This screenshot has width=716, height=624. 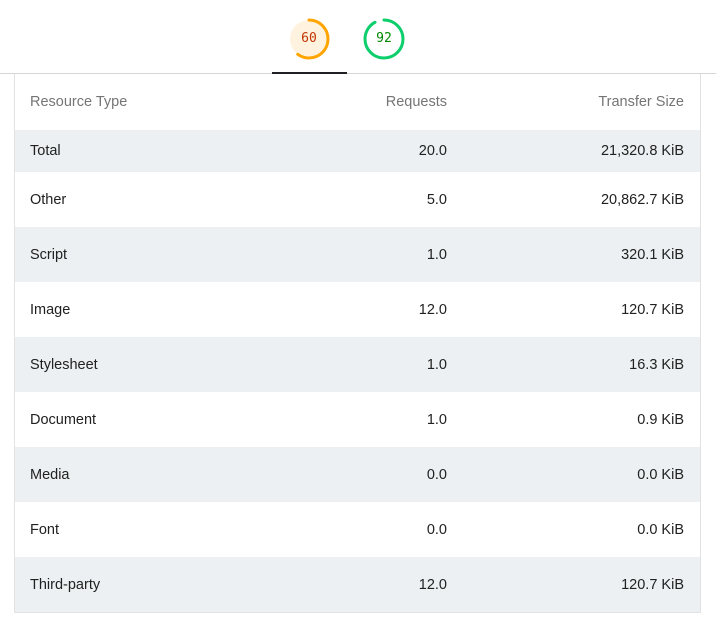 I want to click on active-tab-indicator, so click(x=309, y=73).